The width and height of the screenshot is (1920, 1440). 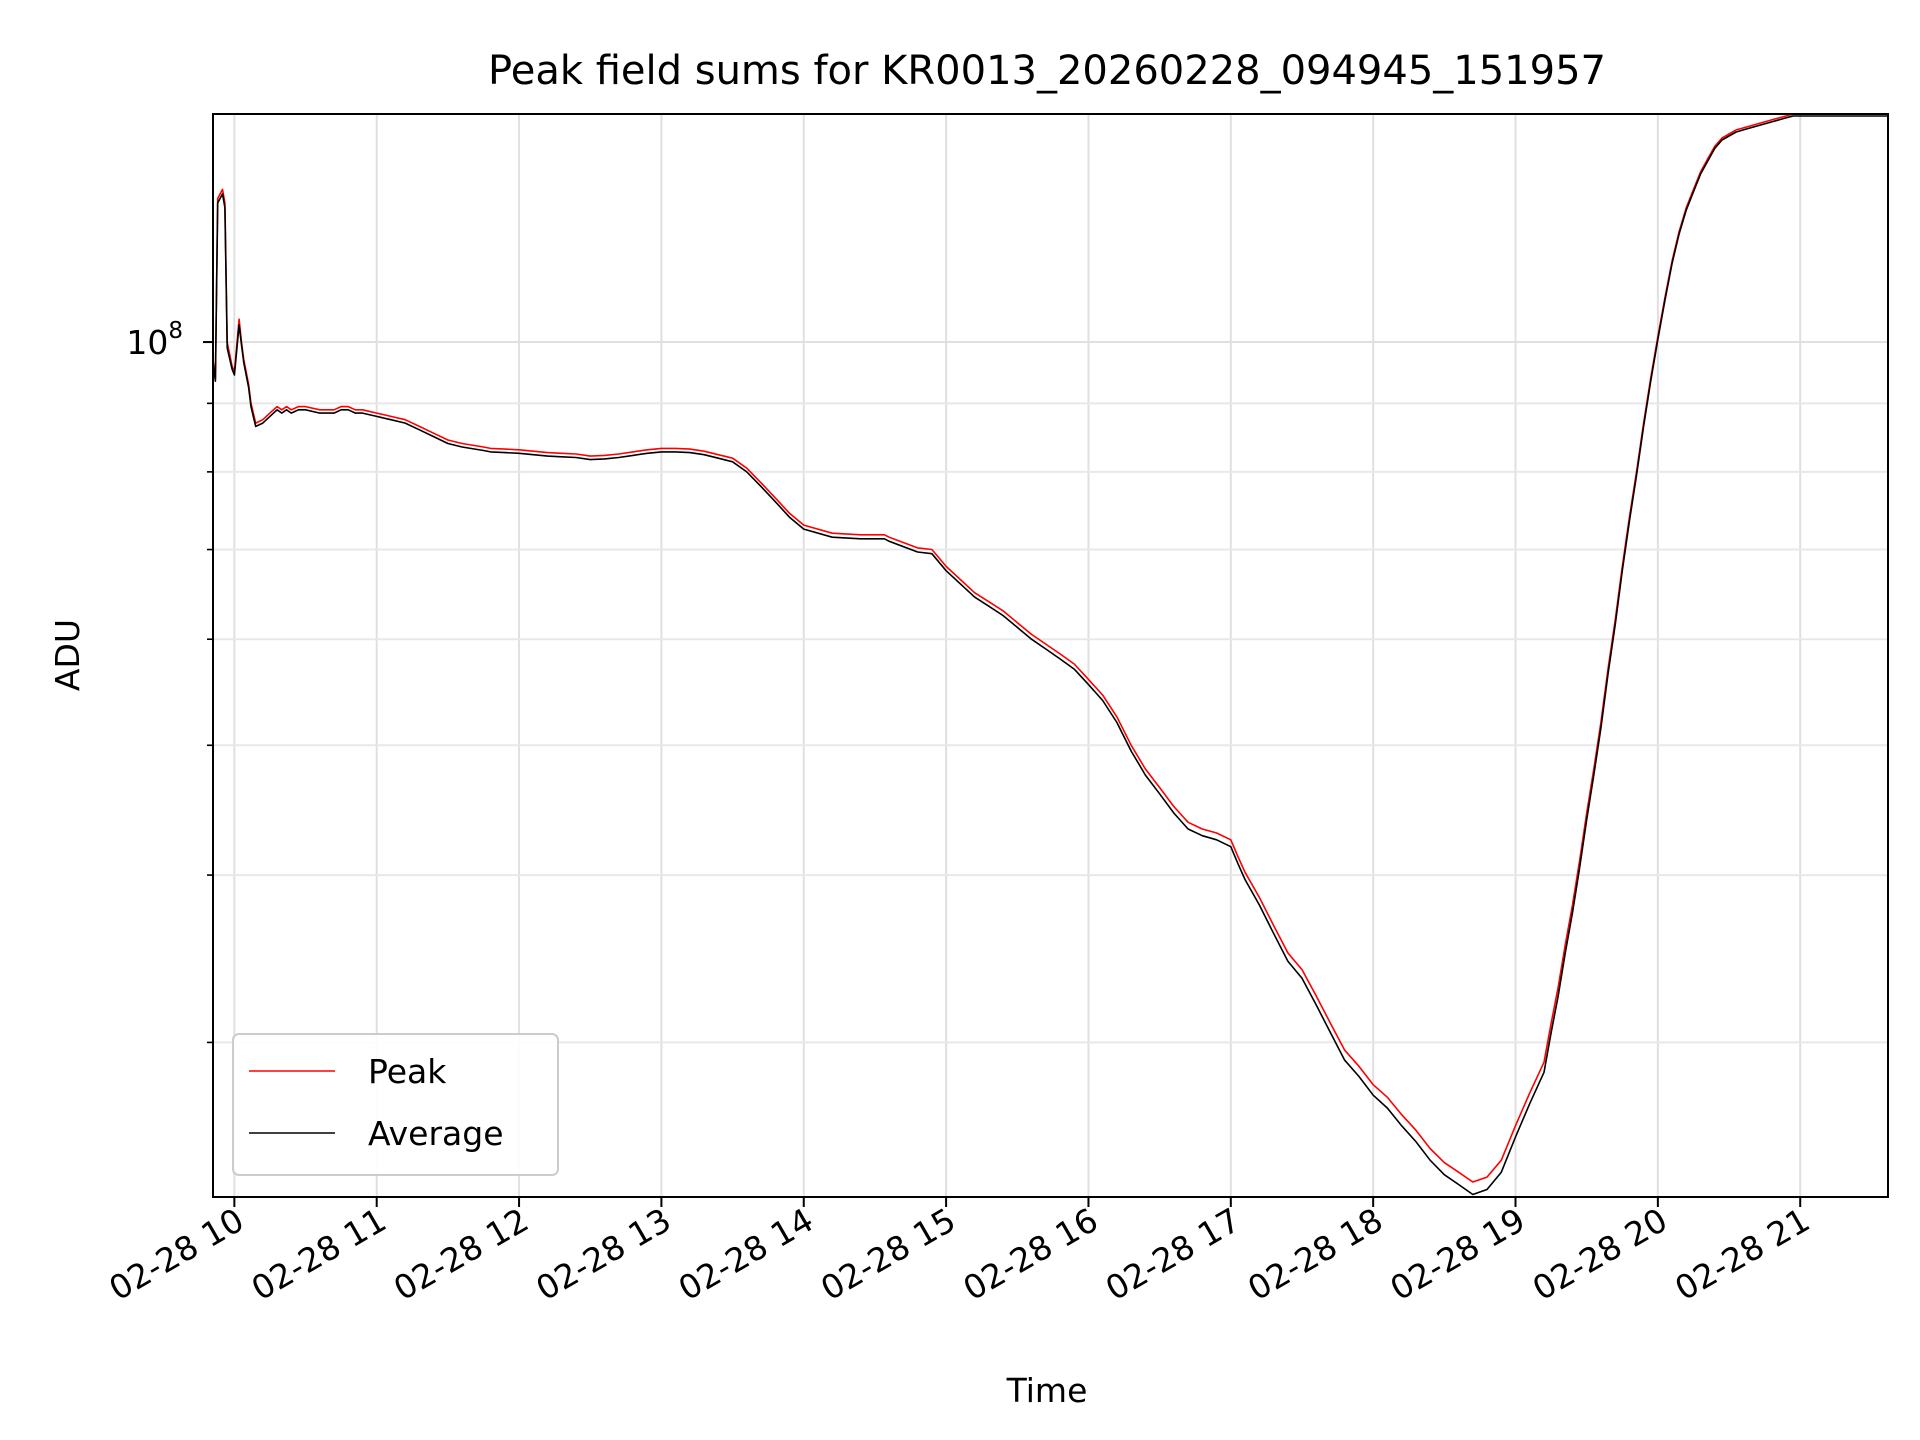 What do you see at coordinates (407, 1071) in the screenshot?
I see `legend-label-peak: Peak` at bounding box center [407, 1071].